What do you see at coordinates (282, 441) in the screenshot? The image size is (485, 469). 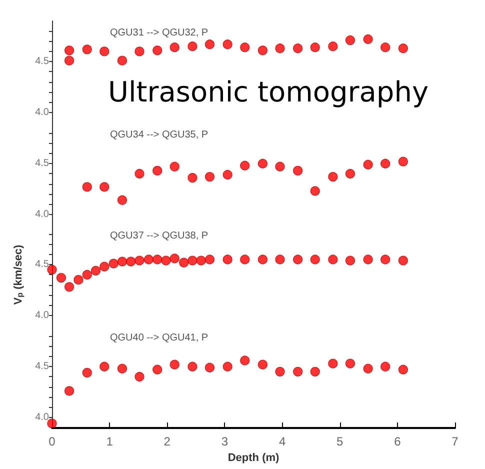 I see `x-tick-label: 4` at bounding box center [282, 441].